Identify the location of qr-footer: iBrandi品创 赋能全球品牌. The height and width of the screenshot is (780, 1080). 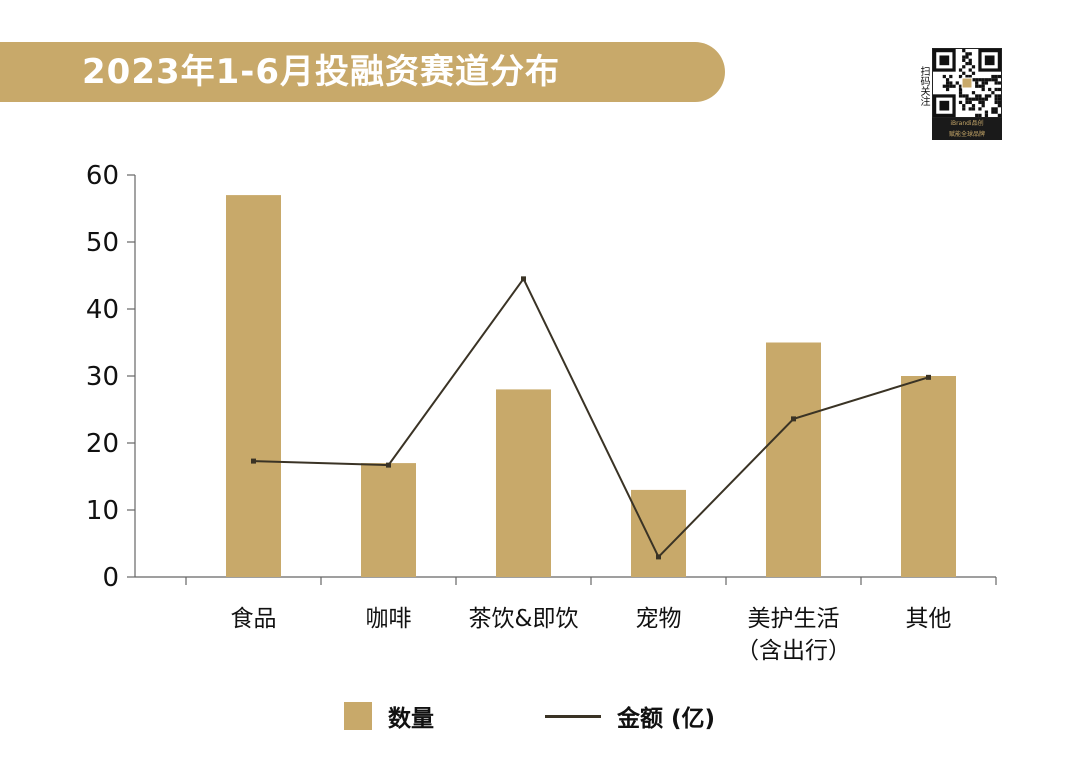
(967, 129).